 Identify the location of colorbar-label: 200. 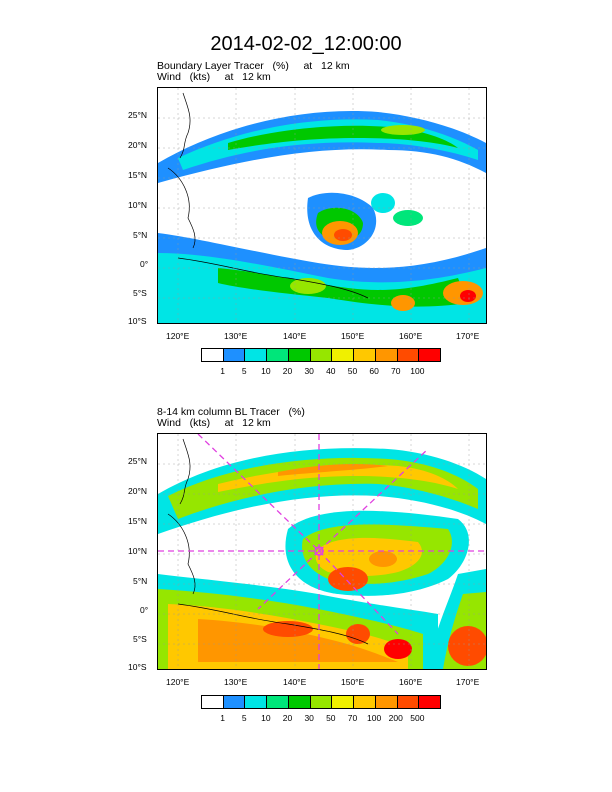
(395, 718).